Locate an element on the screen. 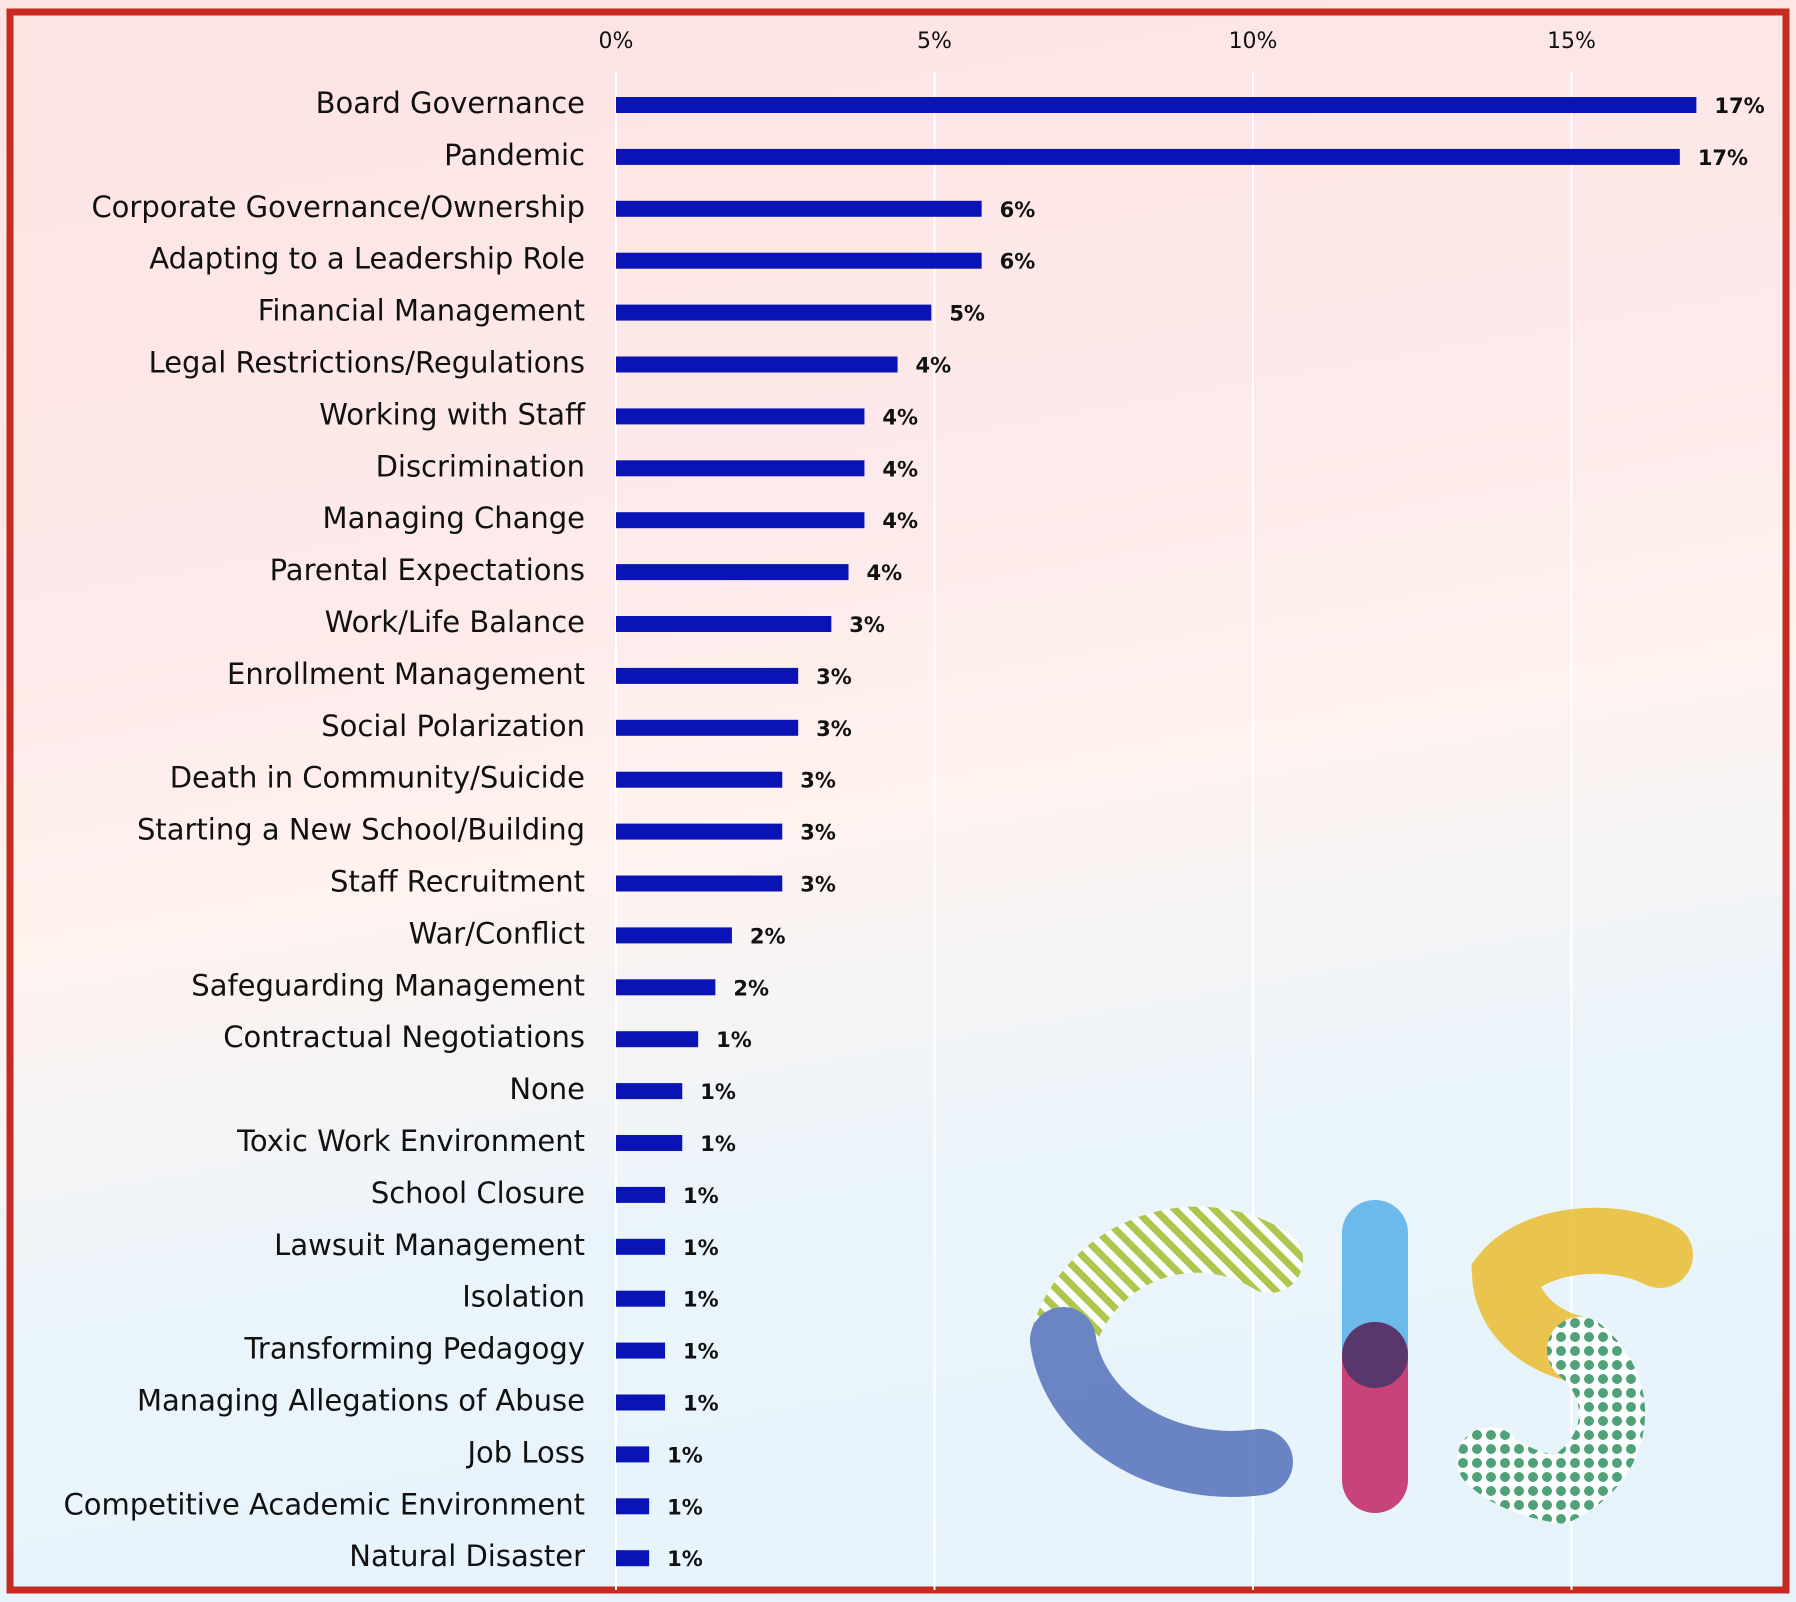  category-label: Staff Recruitment is located at coordinates (457, 882).